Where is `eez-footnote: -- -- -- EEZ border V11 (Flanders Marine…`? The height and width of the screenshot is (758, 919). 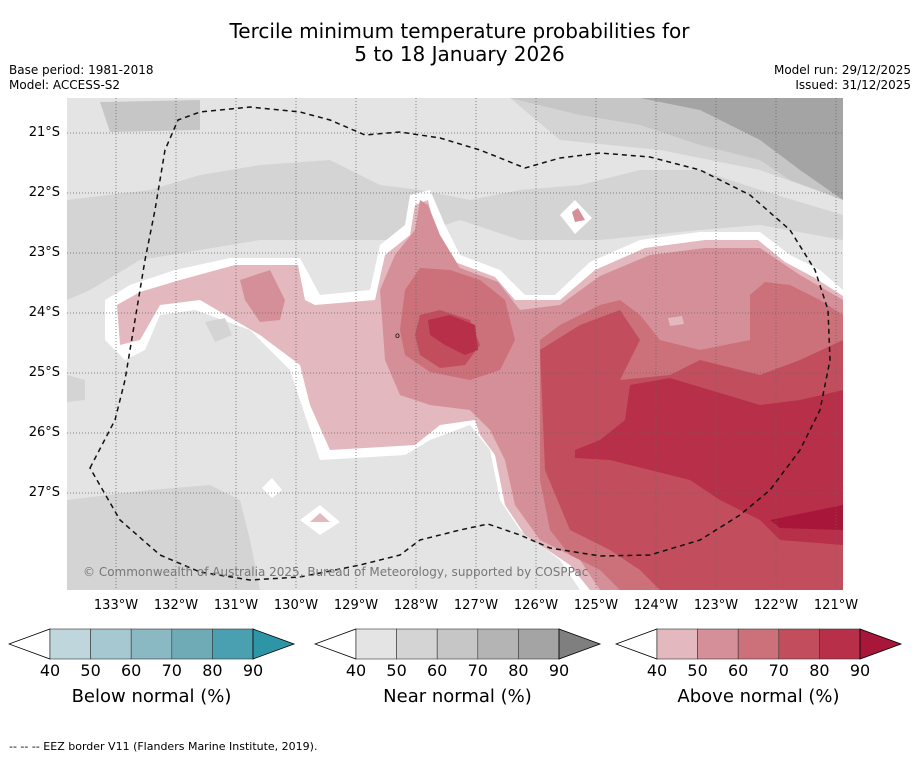 eez-footnote: -- -- -- EEZ border V11 (Flanders Marine… is located at coordinates (163, 746).